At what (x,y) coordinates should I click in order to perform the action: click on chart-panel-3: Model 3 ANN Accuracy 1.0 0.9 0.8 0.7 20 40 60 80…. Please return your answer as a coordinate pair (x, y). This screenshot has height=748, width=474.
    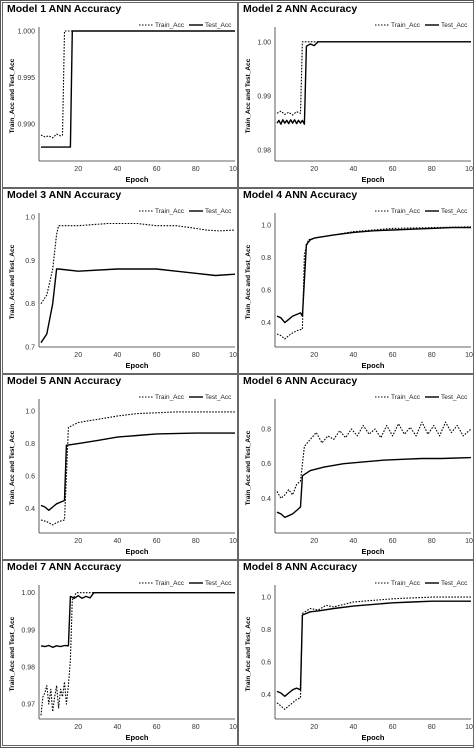
    Looking at the image, I should click on (120, 281).